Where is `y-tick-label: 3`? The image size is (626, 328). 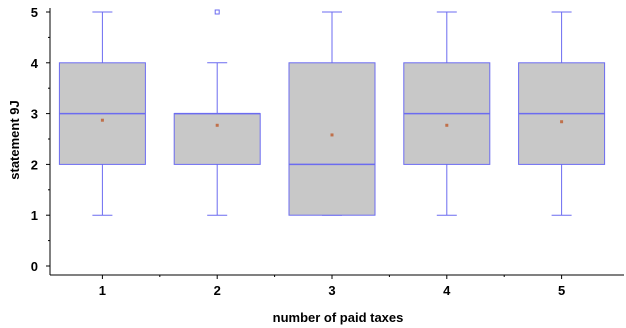 y-tick-label: 3 is located at coordinates (34, 114).